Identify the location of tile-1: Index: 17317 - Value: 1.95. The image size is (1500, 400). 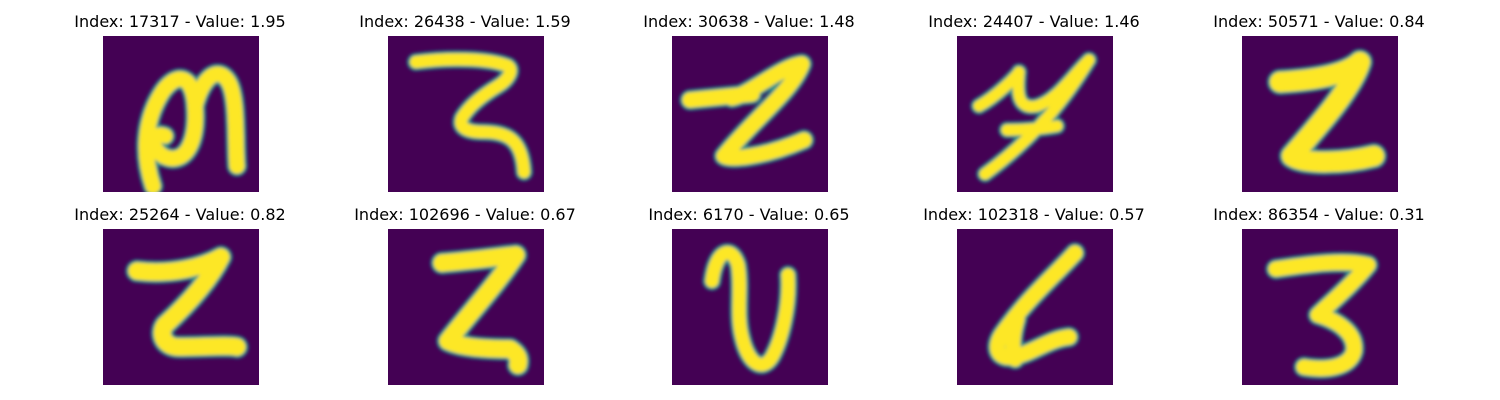
(180, 96).